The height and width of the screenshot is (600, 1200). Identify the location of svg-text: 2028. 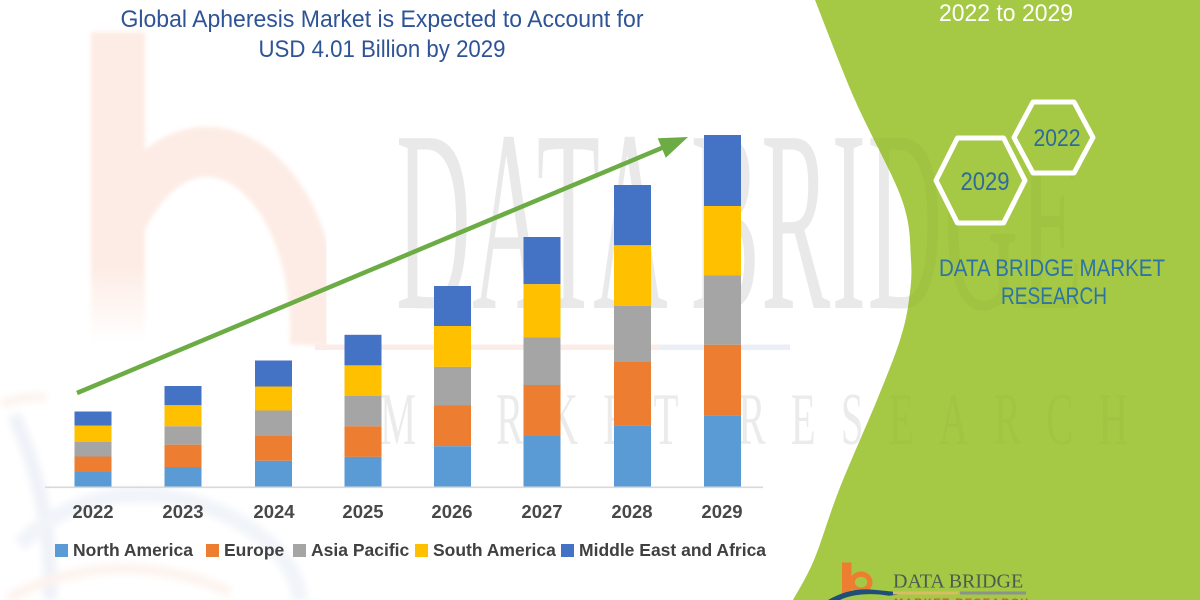
(631, 511).